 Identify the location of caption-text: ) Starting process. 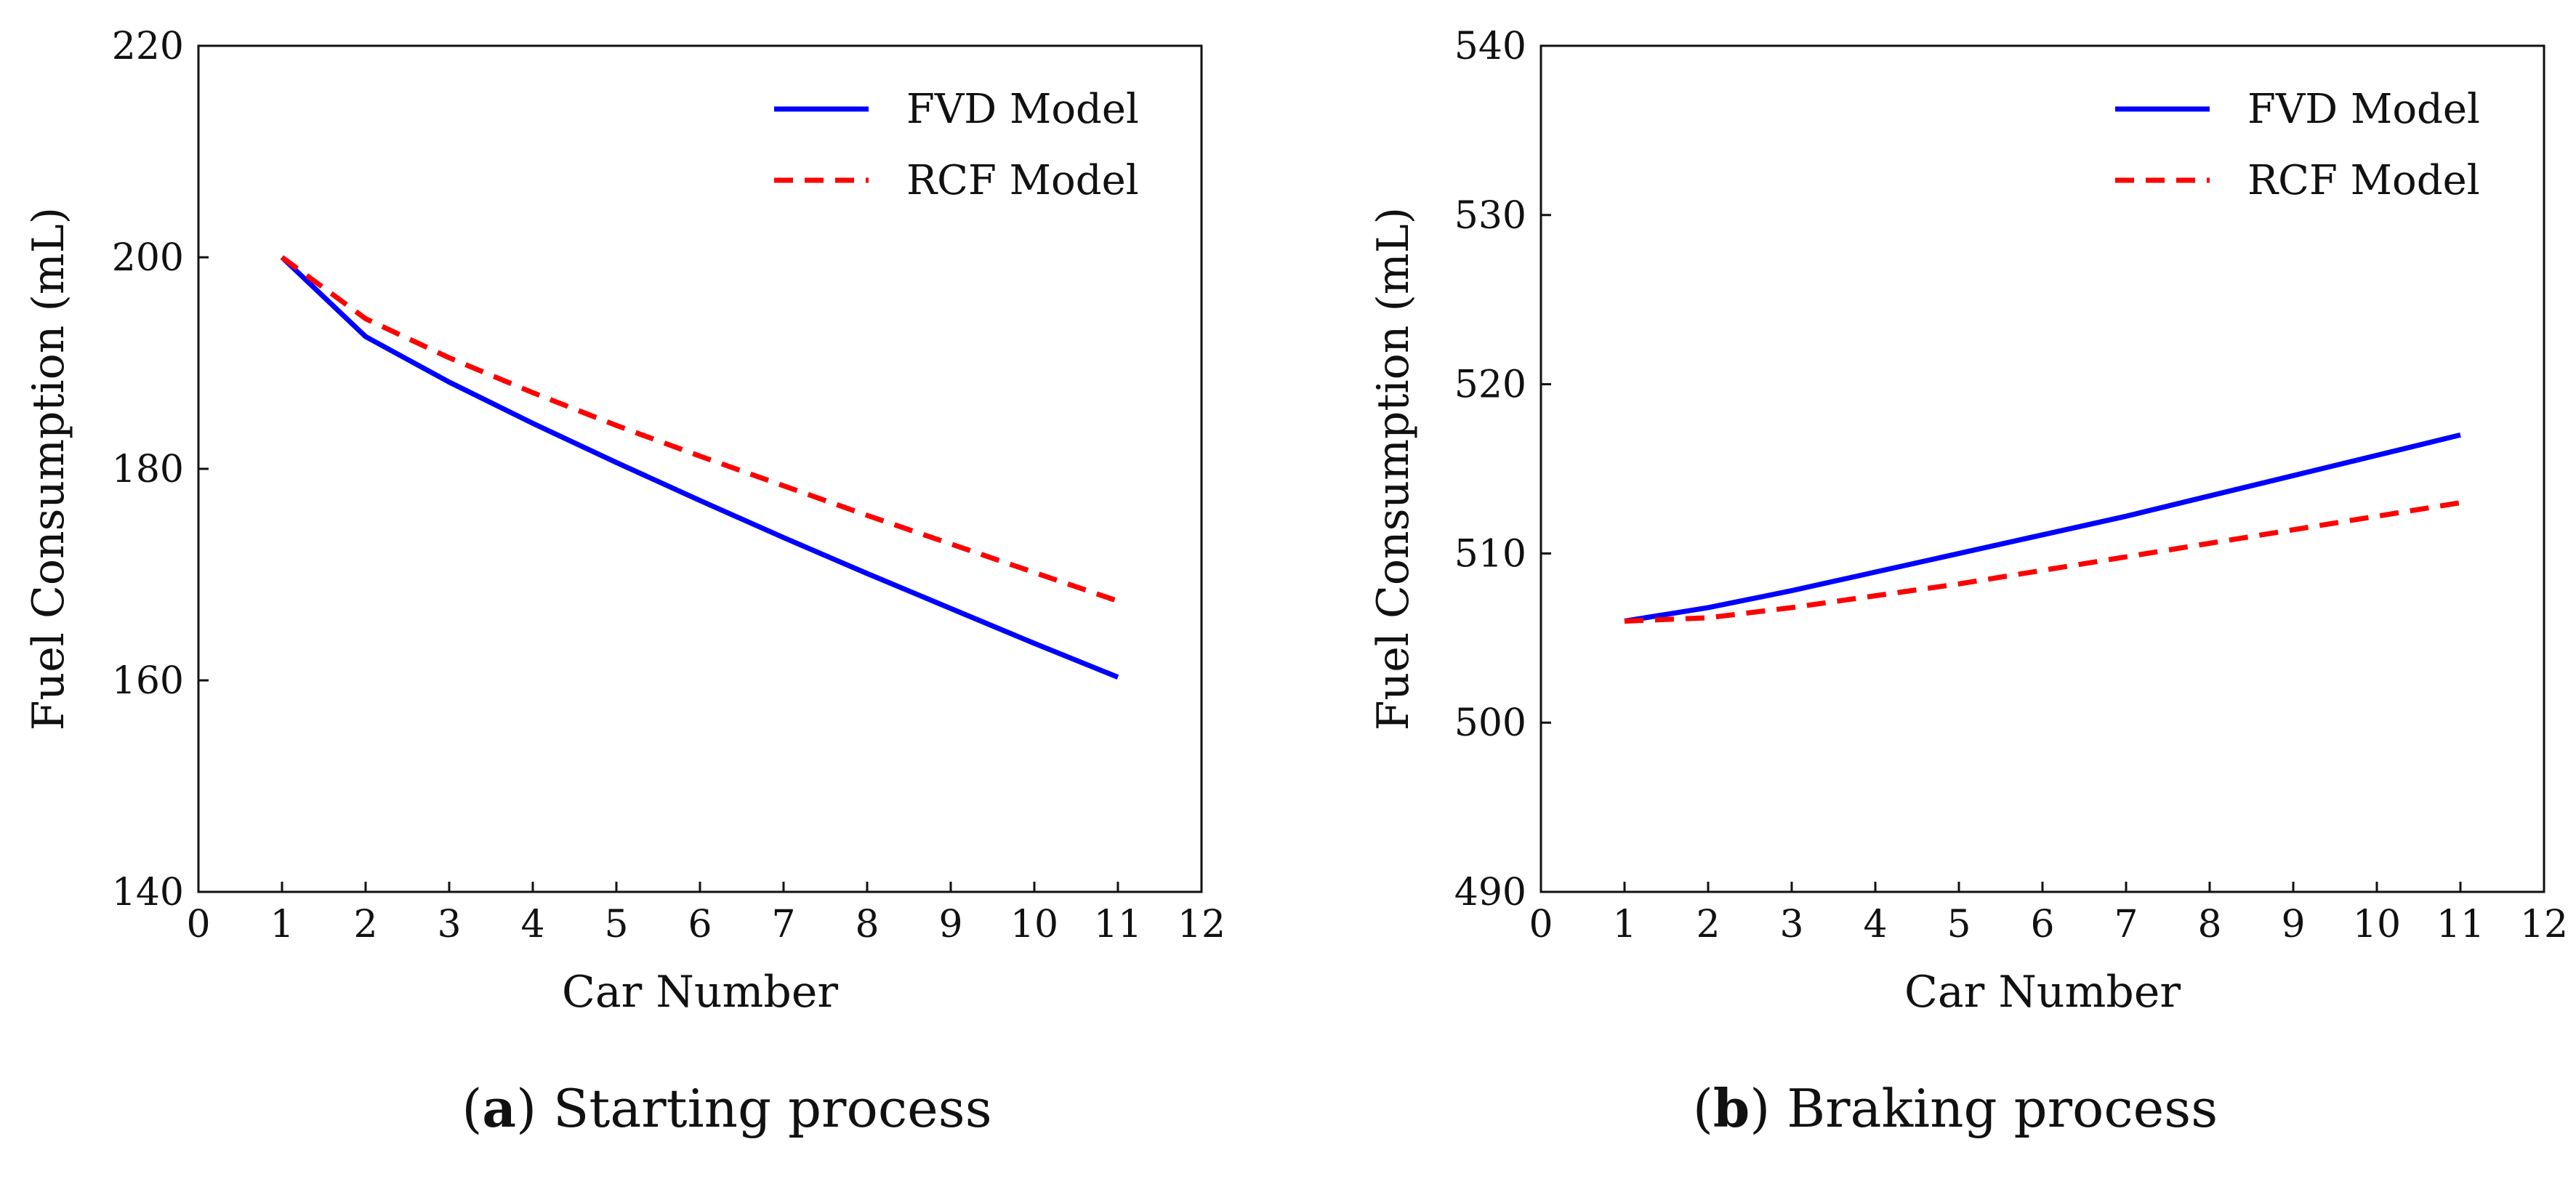
(754, 1108).